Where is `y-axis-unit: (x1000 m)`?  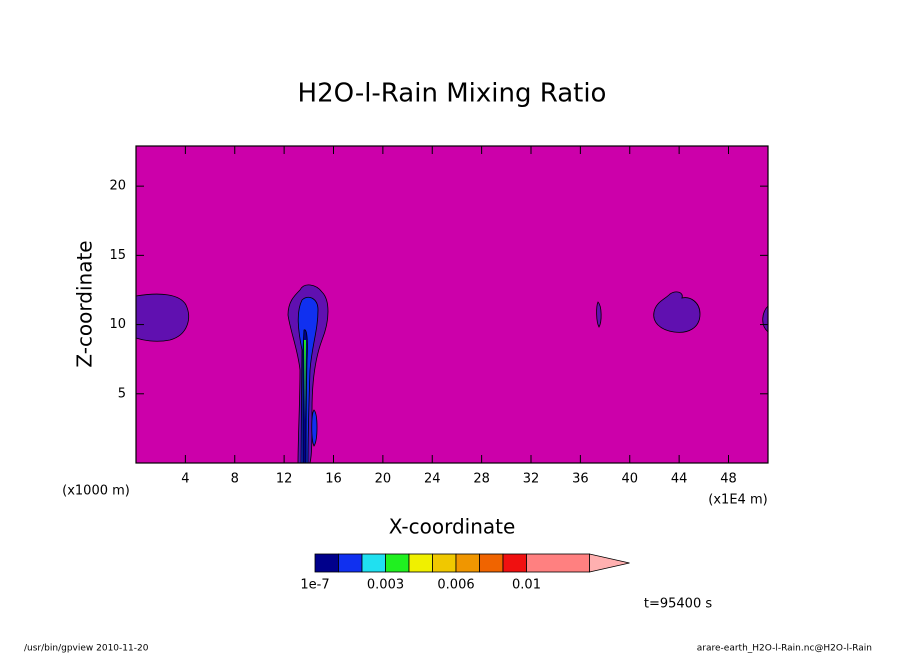 y-axis-unit: (x1000 m) is located at coordinates (96, 491).